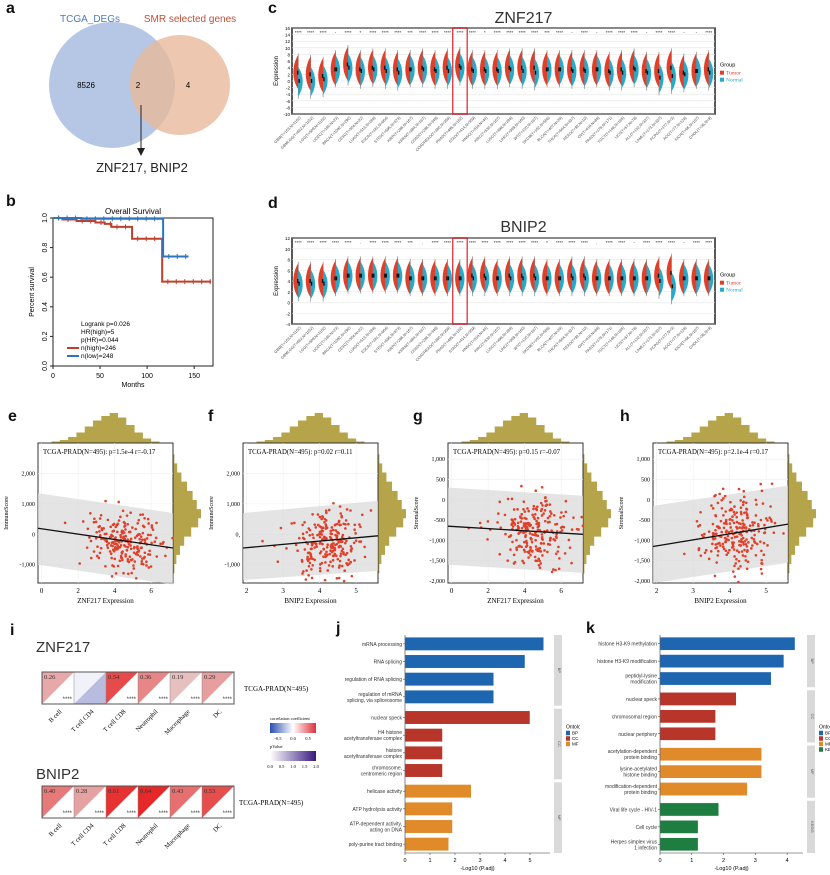 This screenshot has height=875, width=830. I want to click on violin-significance: *, so click(361, 32).